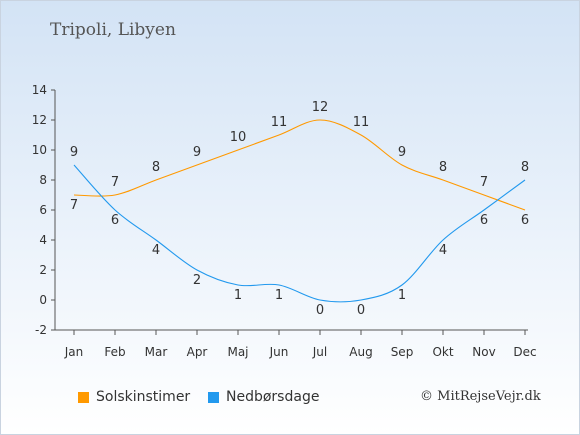 The width and height of the screenshot is (580, 435). What do you see at coordinates (402, 352) in the screenshot?
I see `x-tick-label: Sep` at bounding box center [402, 352].